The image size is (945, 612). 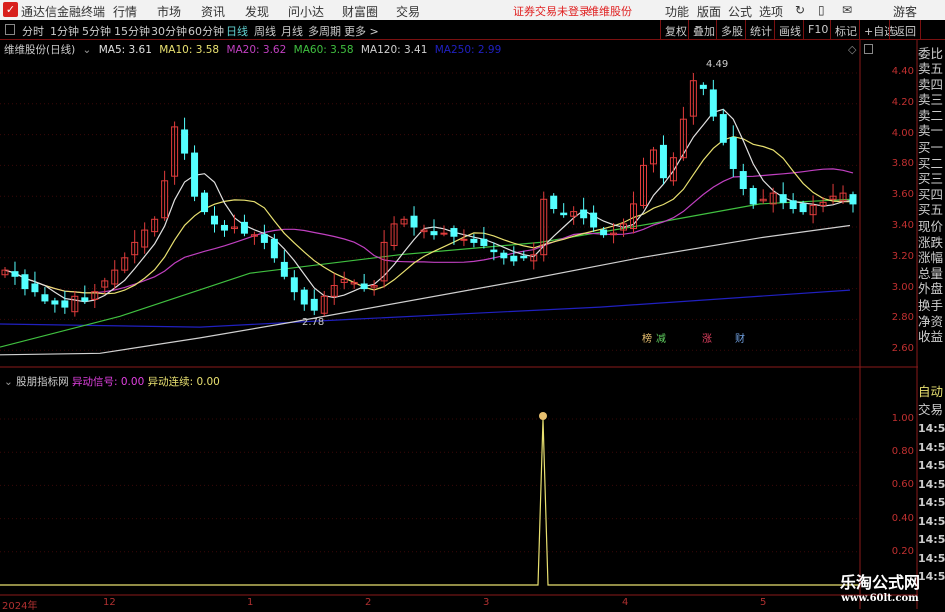 I want to click on menu-item: 行情, so click(x=125, y=12).